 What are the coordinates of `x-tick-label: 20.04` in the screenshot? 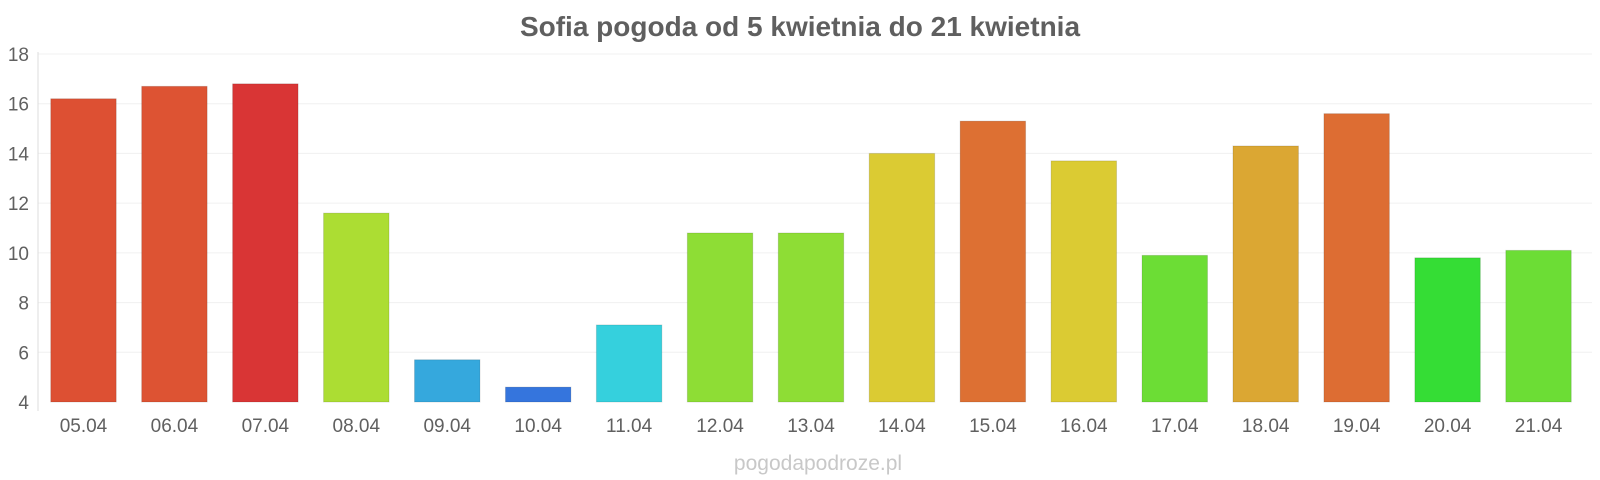 It's located at (1448, 426).